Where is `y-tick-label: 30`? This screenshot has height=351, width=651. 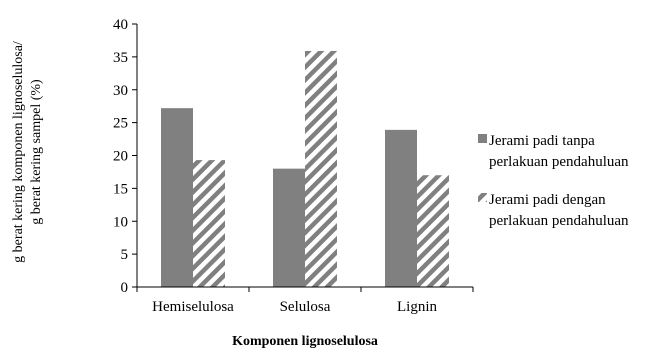
y-tick-label: 30 is located at coordinates (120, 91).